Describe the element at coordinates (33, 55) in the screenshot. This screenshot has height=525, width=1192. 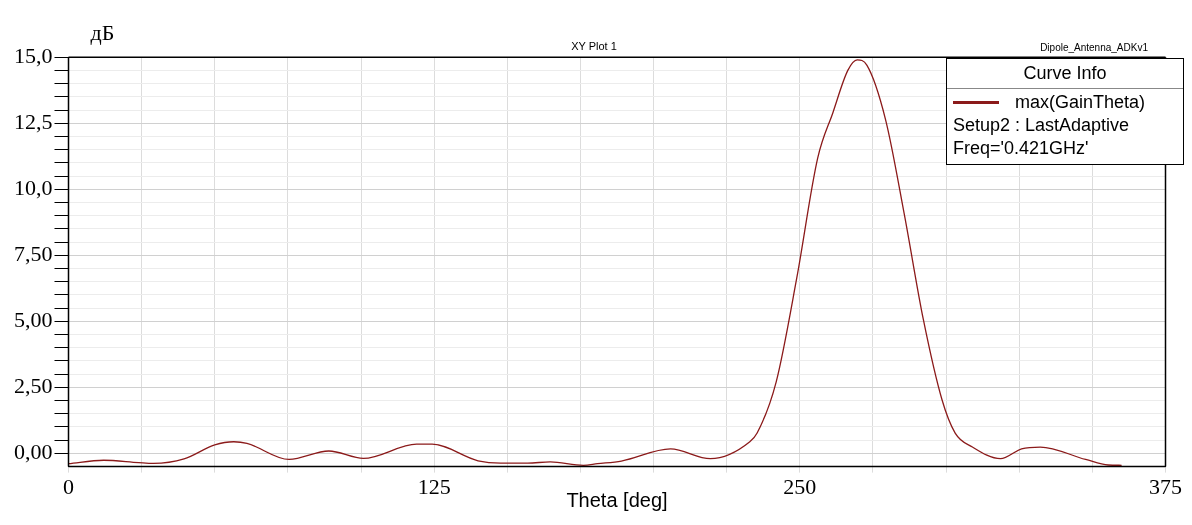
I see `y-tick-label: 15,0` at that location.